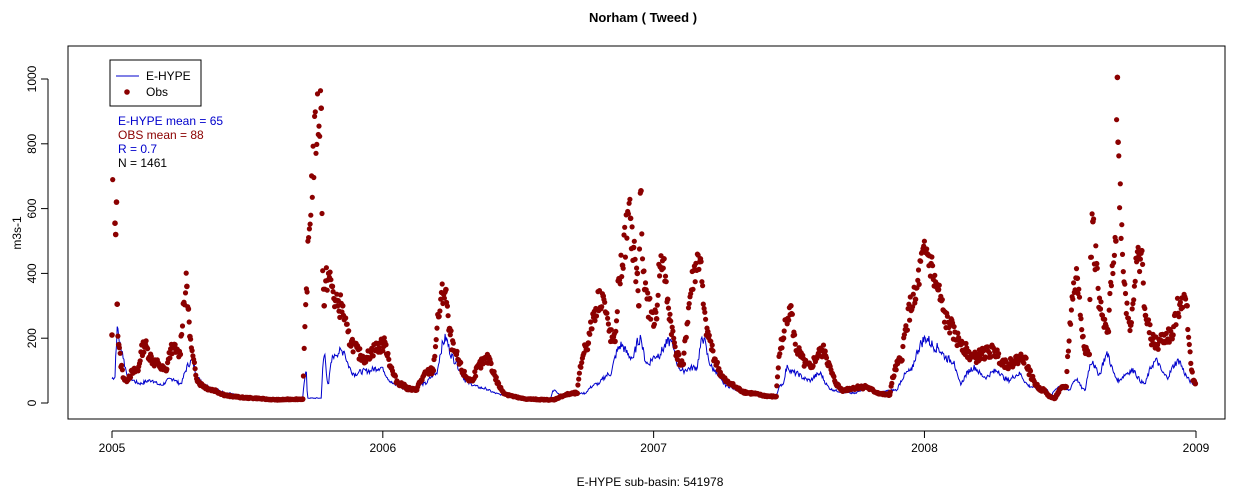 Image resolution: width=1237 pixels, height=495 pixels. Describe the element at coordinates (924, 448) in the screenshot. I see `x-tick-label: 2008` at that location.